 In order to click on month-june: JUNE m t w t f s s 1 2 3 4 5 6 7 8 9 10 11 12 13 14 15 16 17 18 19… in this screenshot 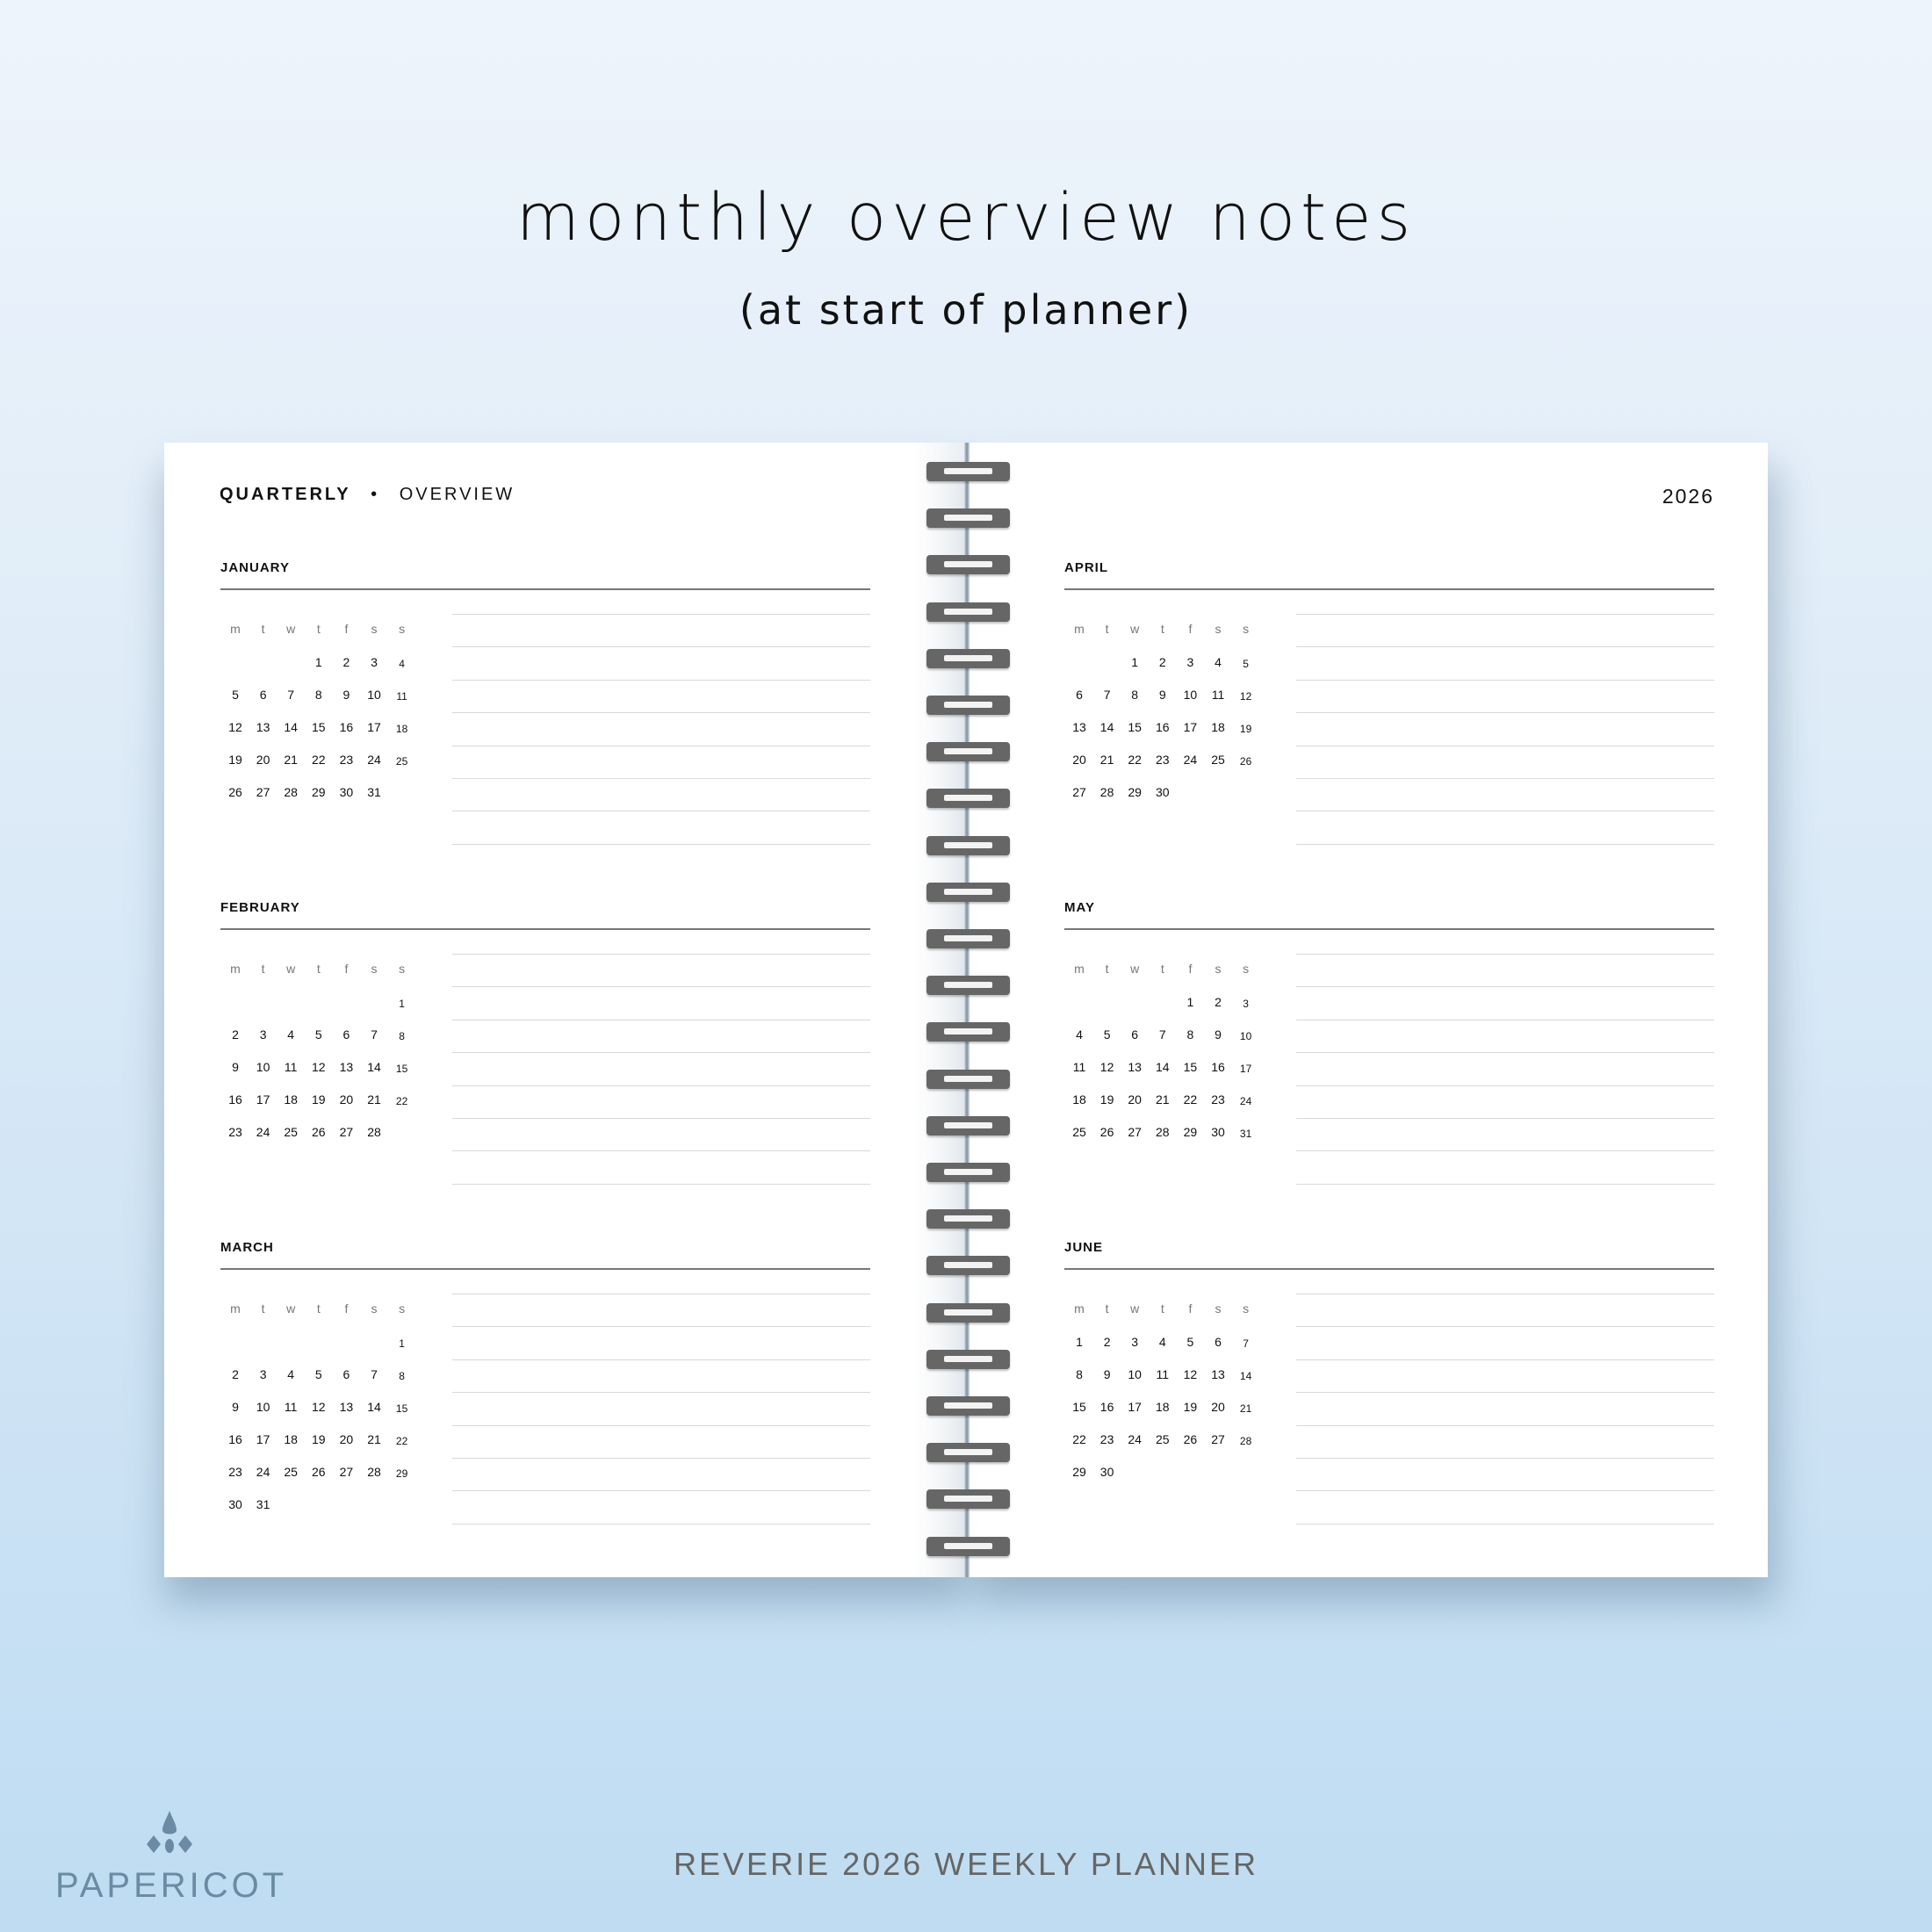, I will do `click(1389, 1414)`.